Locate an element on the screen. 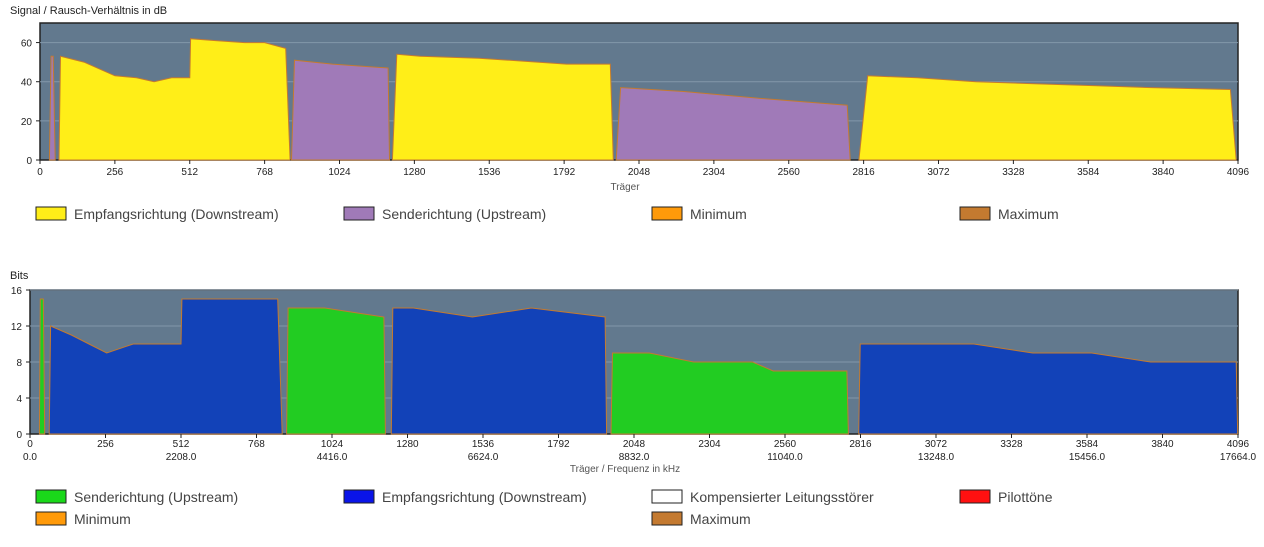 This screenshot has width=1264, height=547. x-tick-label: 512 is located at coordinates (189, 172).